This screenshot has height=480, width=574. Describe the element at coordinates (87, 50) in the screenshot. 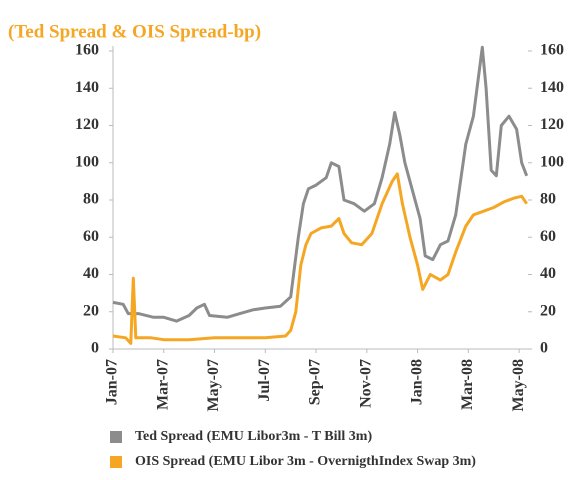

I see `y-tick-label: 160` at that location.